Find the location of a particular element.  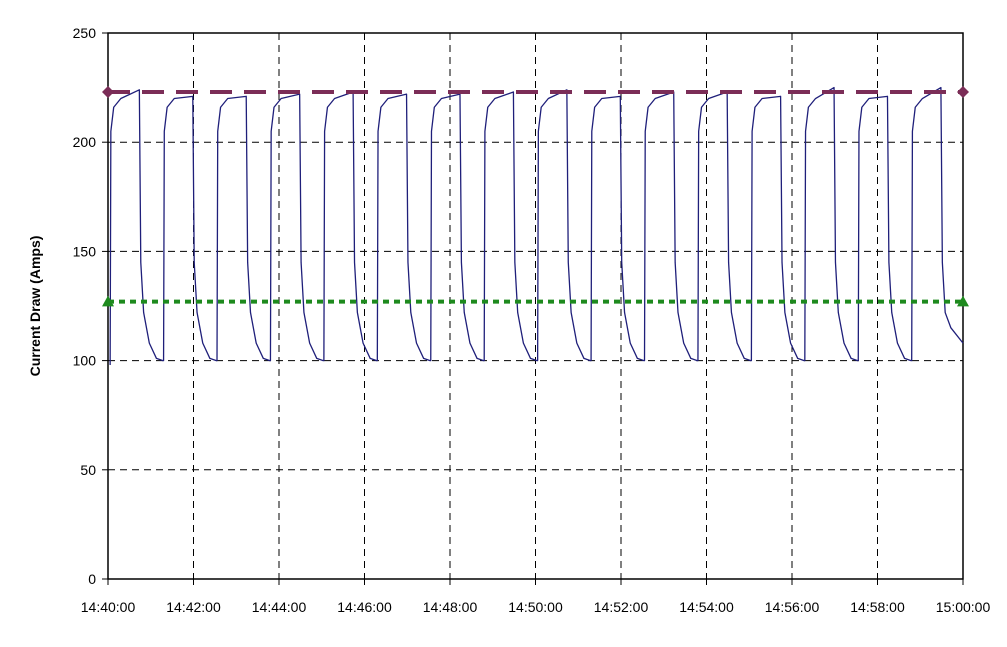

y-tick-label: 250 is located at coordinates (85, 33).